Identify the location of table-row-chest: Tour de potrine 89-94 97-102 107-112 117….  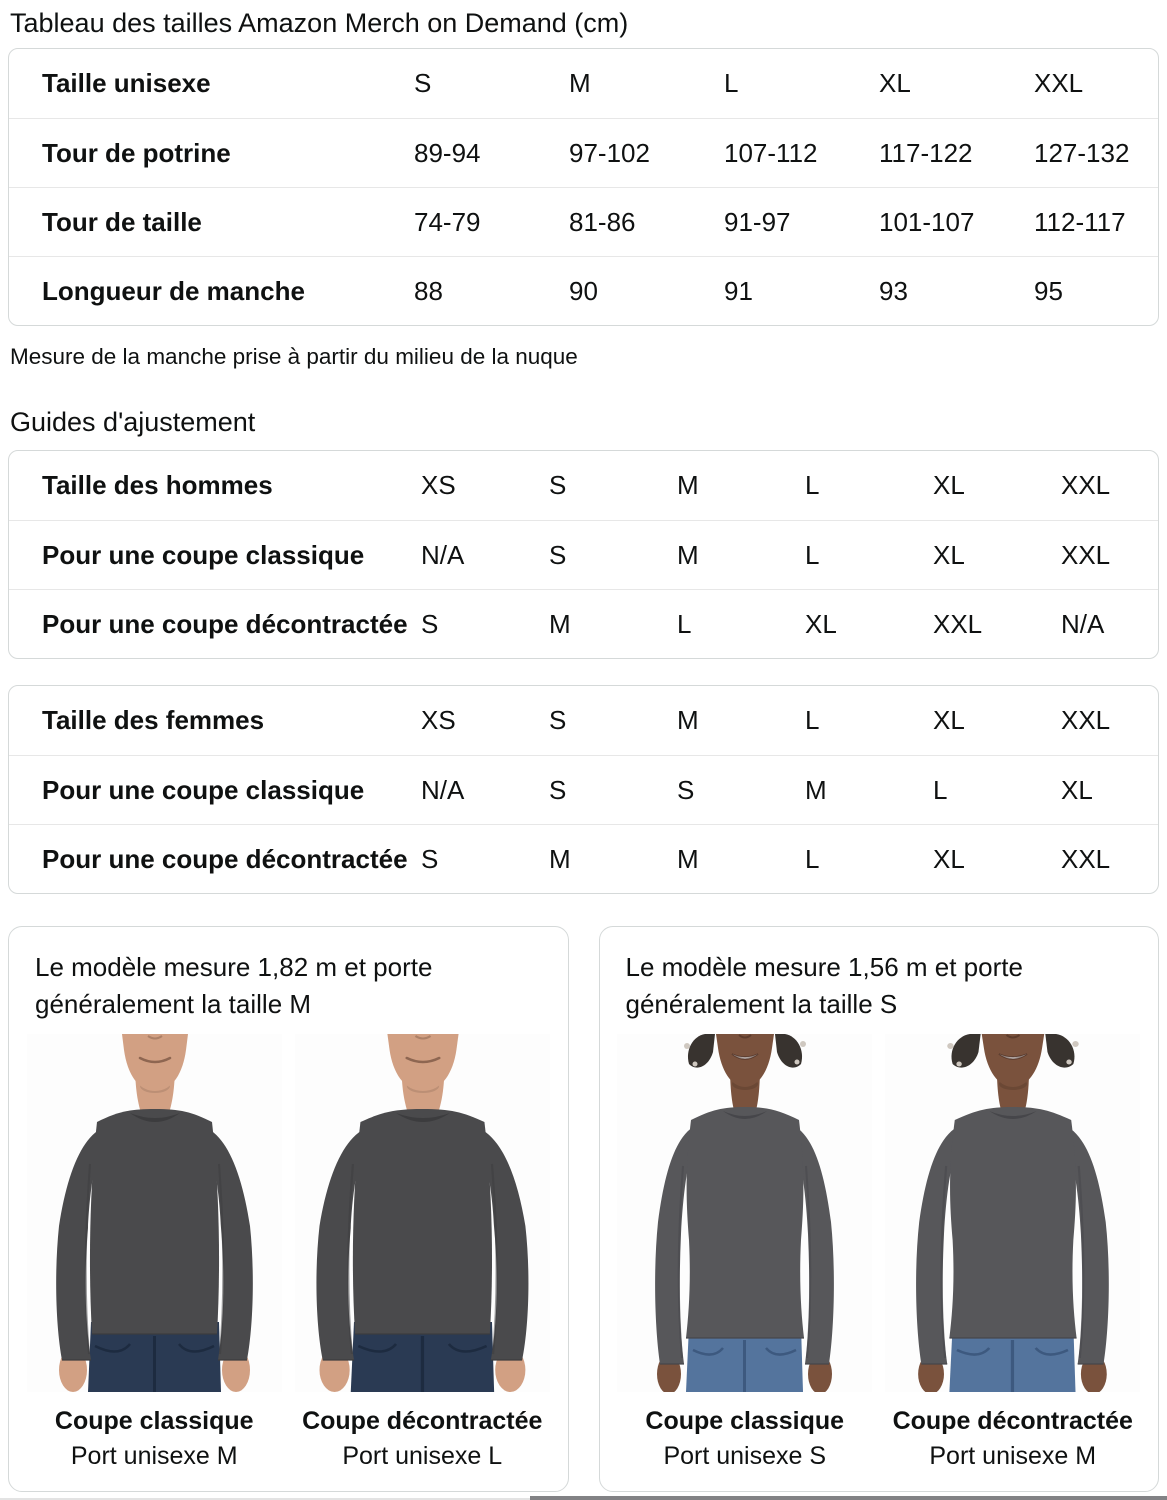
(583, 152).